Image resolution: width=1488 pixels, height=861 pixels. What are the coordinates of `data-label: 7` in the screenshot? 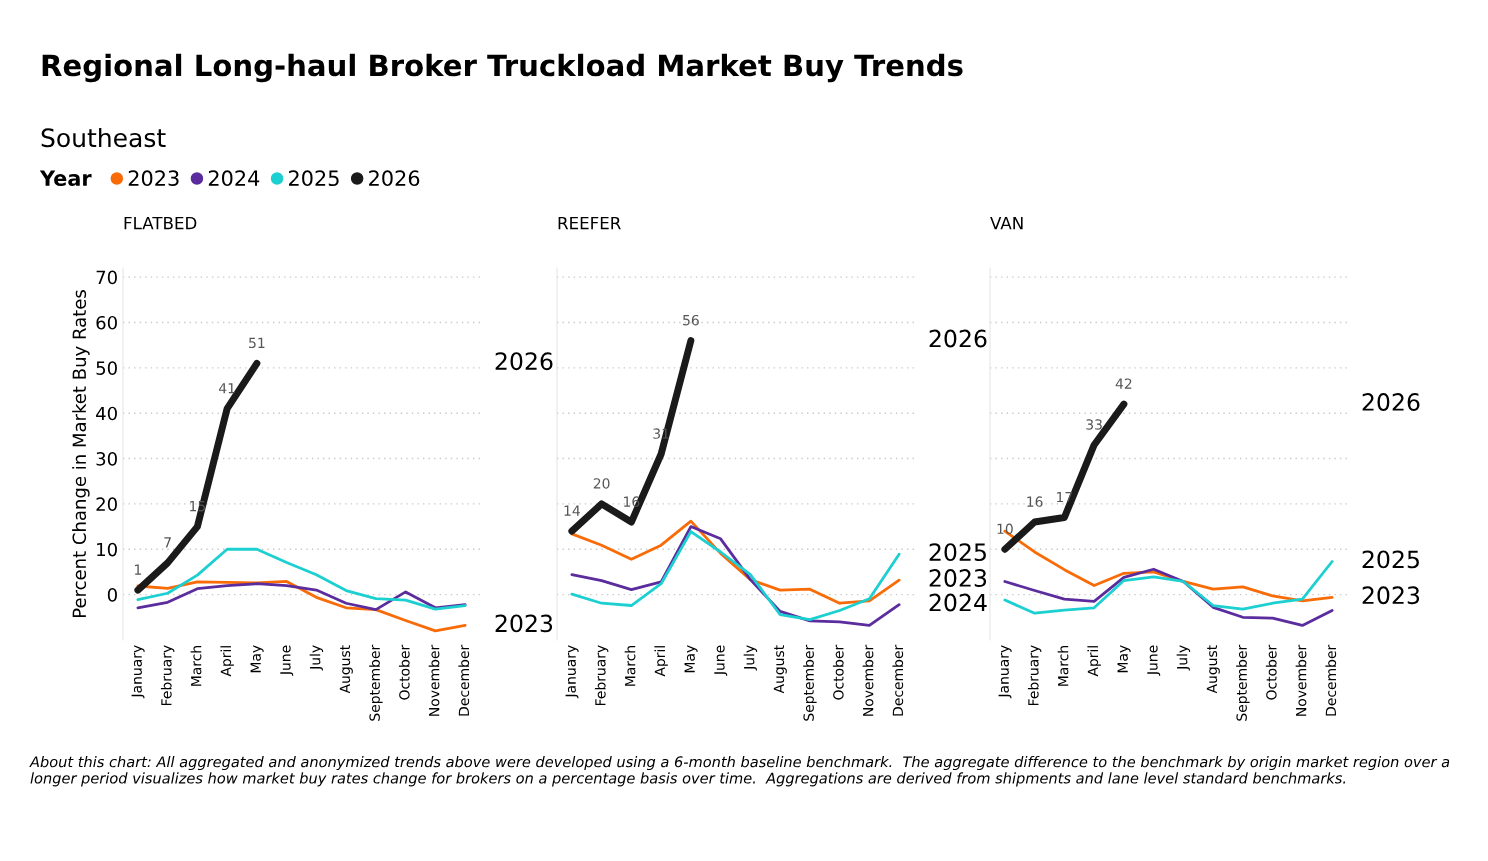 It's located at (167, 542).